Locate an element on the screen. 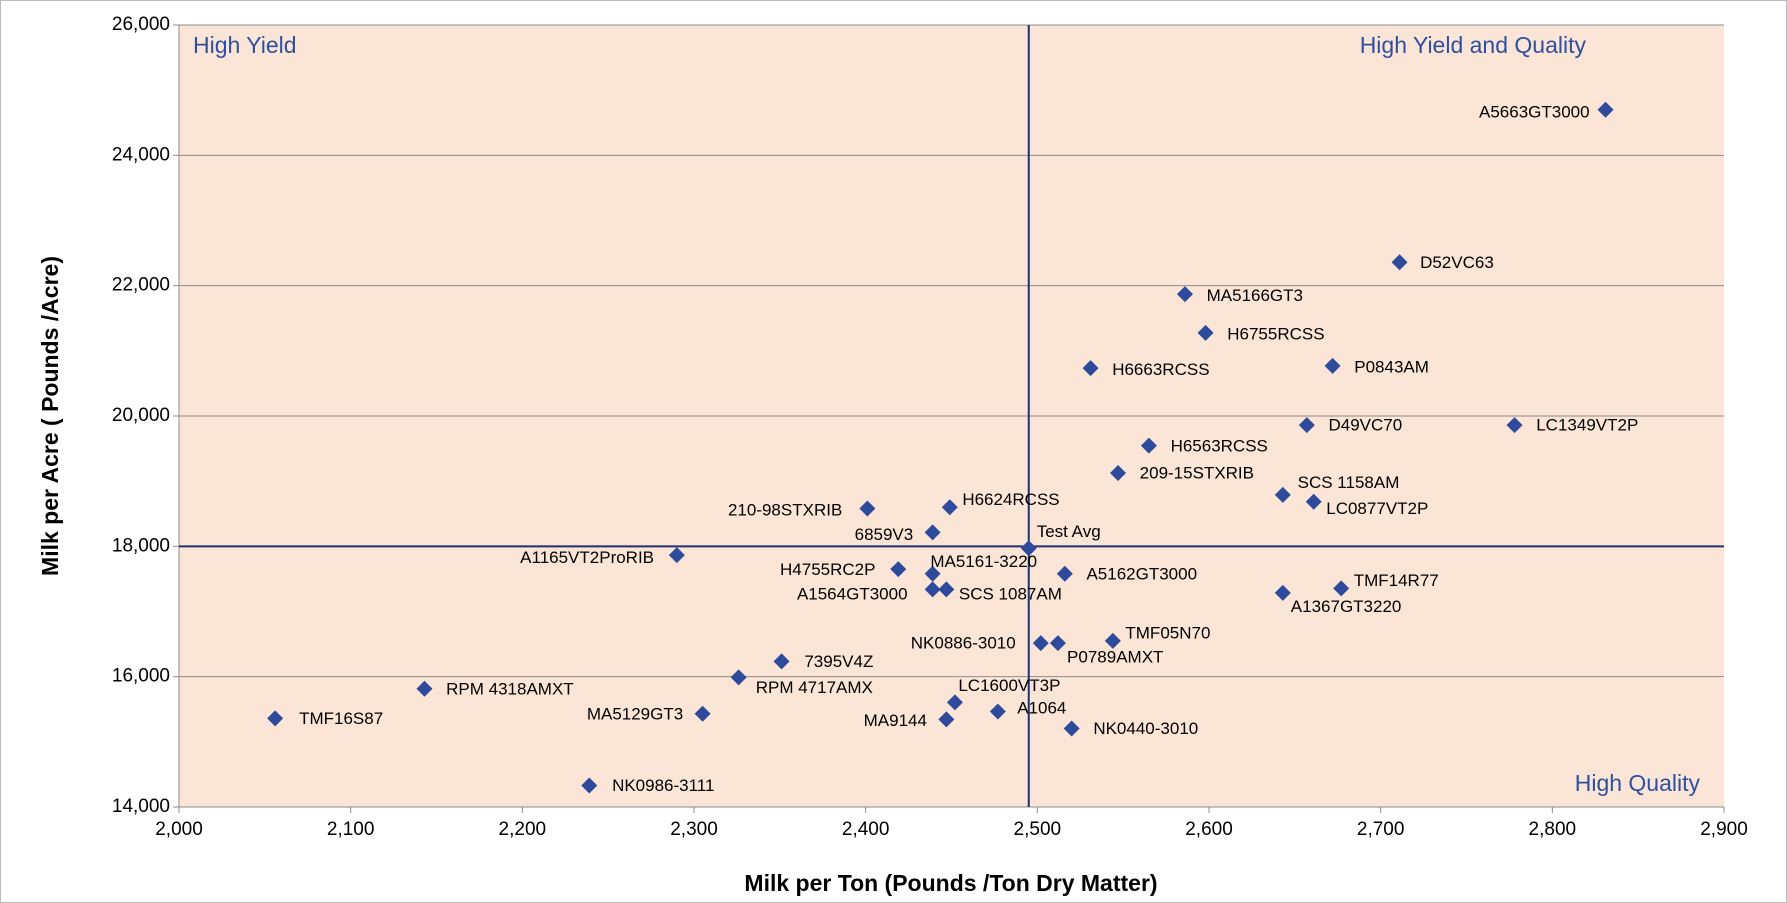 The image size is (1787, 903). point-label: D52VC63 is located at coordinates (1457, 262).